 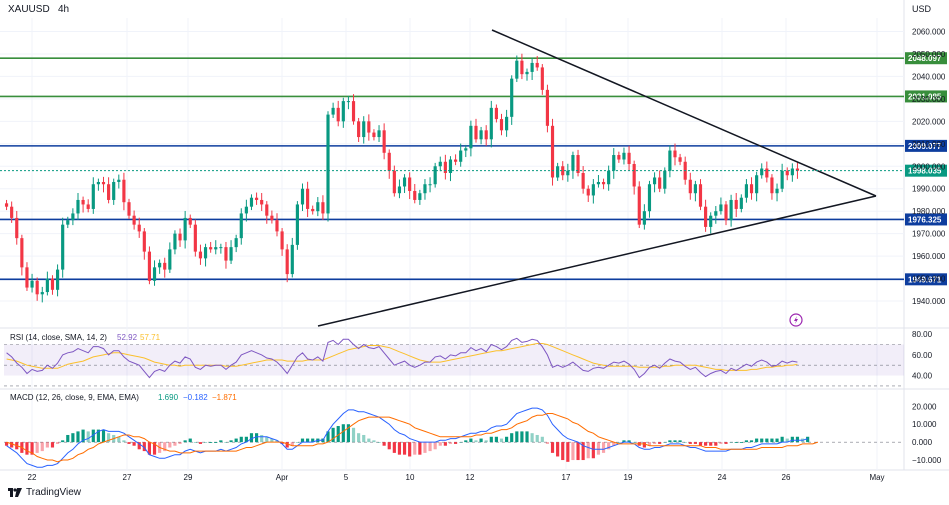 I want to click on triangle-upper-trendline, so click(x=684, y=113).